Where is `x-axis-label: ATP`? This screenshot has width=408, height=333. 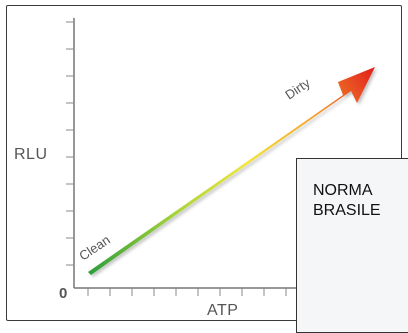
x-axis-label: ATP is located at coordinates (223, 310).